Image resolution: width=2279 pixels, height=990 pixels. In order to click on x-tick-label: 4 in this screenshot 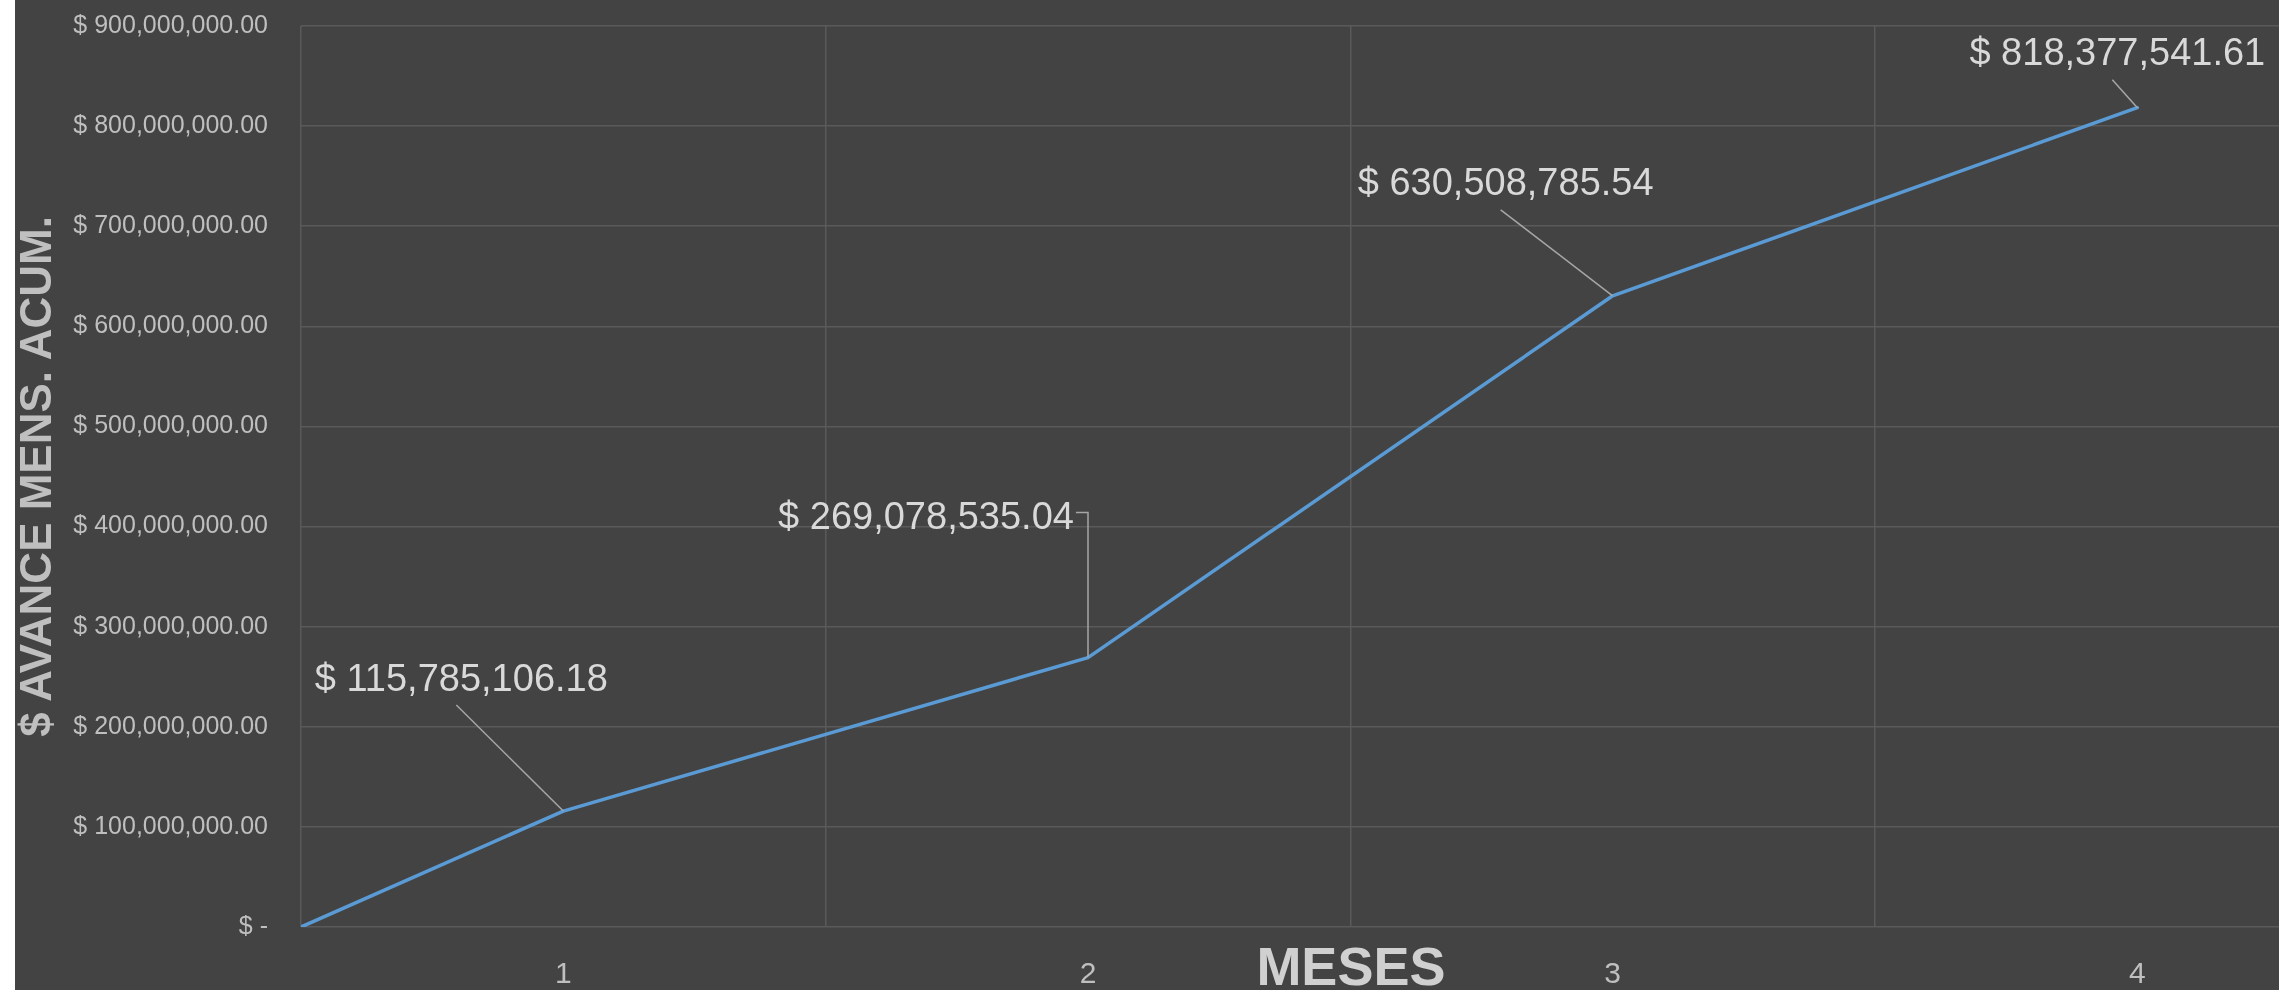, I will do `click(2137, 973)`.